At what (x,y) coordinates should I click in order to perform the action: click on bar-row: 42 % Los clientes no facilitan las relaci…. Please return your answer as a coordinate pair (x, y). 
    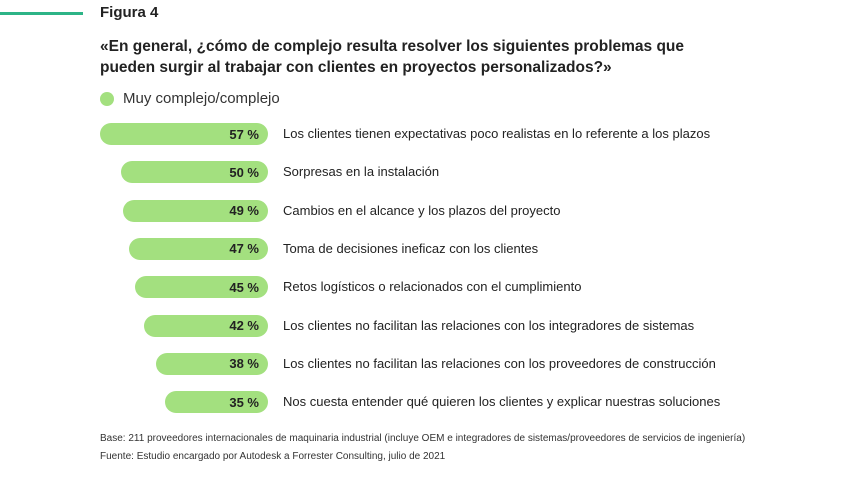
    Looking at the image, I should click on (431, 325).